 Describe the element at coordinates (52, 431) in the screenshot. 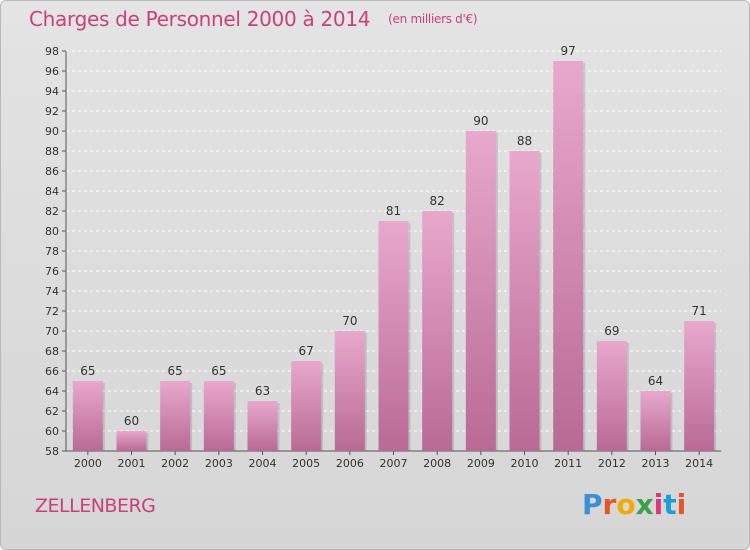

I see `y-tick-label: 60` at that location.